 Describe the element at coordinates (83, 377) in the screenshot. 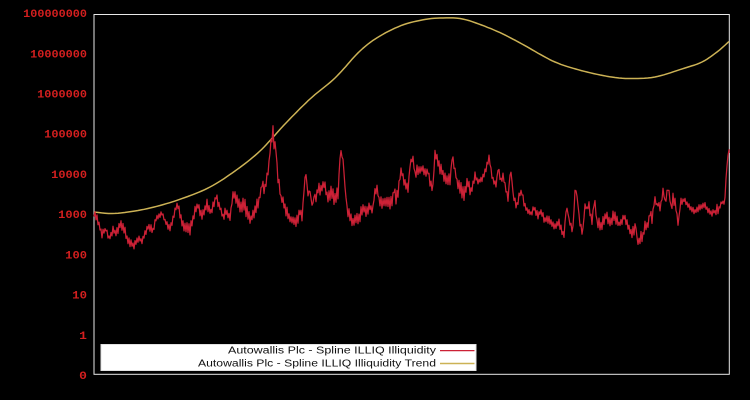

I see `svg-text: 0` at that location.